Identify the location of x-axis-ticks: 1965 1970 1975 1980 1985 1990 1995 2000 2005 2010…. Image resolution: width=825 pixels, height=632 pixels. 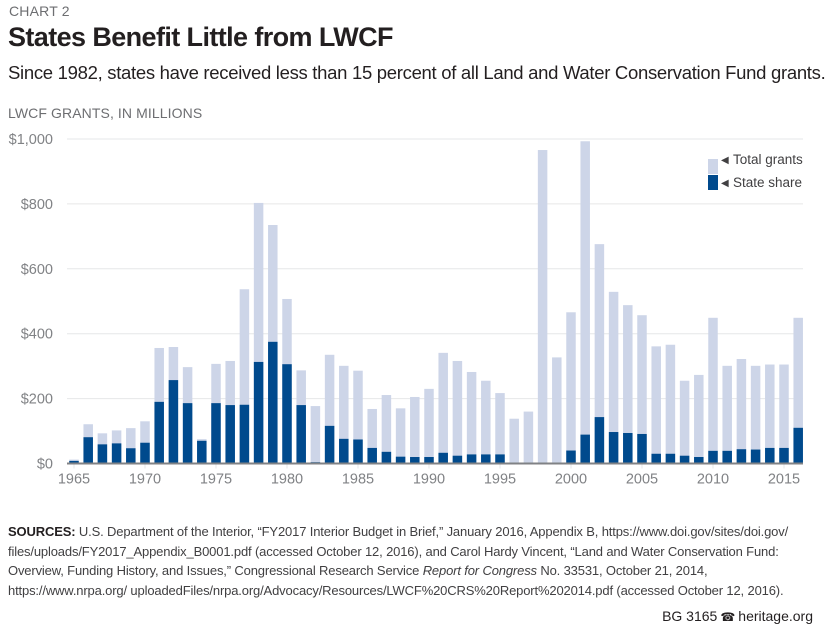
(429, 476).